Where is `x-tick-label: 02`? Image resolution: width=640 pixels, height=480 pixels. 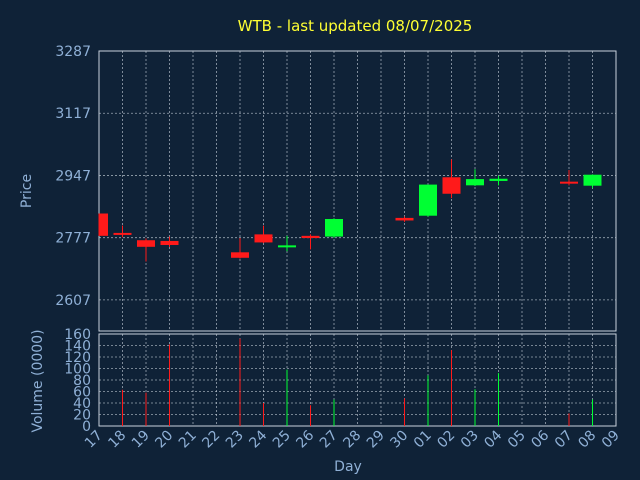
x-tick-label: 02 is located at coordinates (446, 440).